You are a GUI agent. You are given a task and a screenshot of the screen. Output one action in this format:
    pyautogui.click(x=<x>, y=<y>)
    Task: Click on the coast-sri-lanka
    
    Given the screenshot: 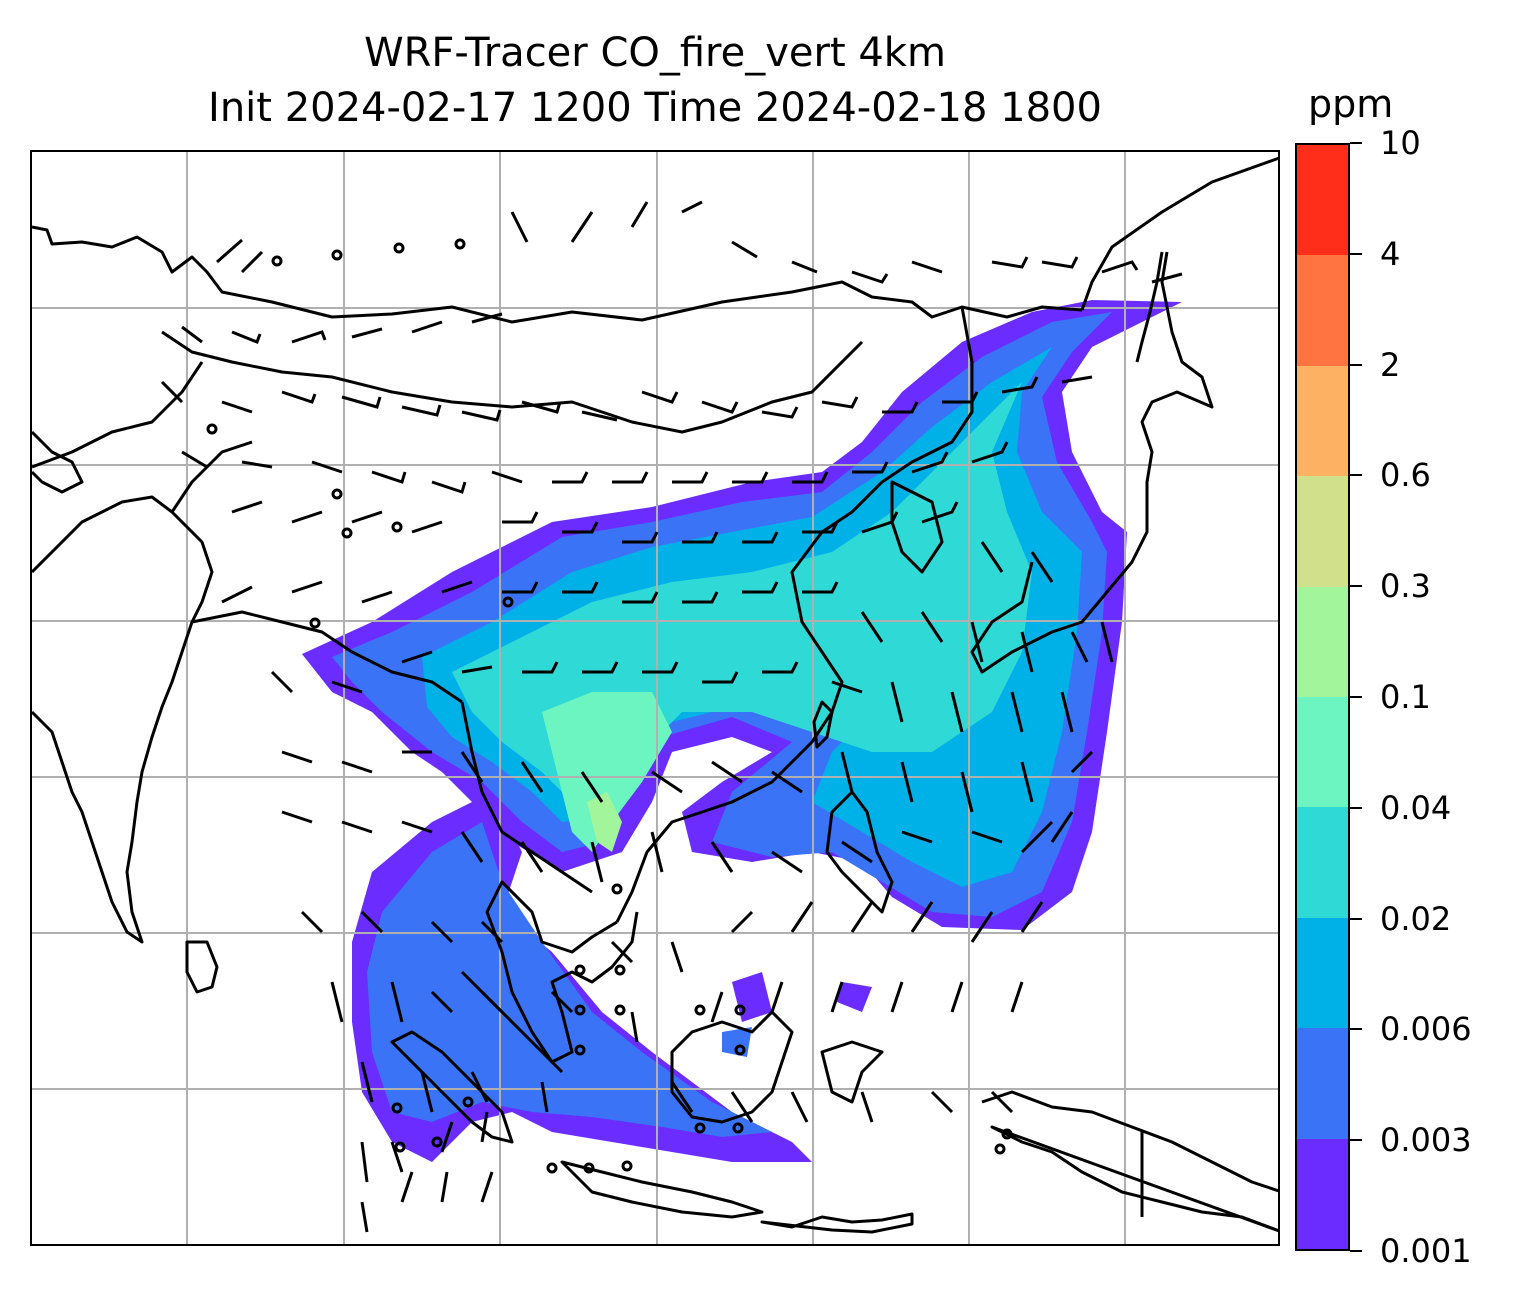 What is the action you would take?
    pyautogui.click(x=202, y=967)
    